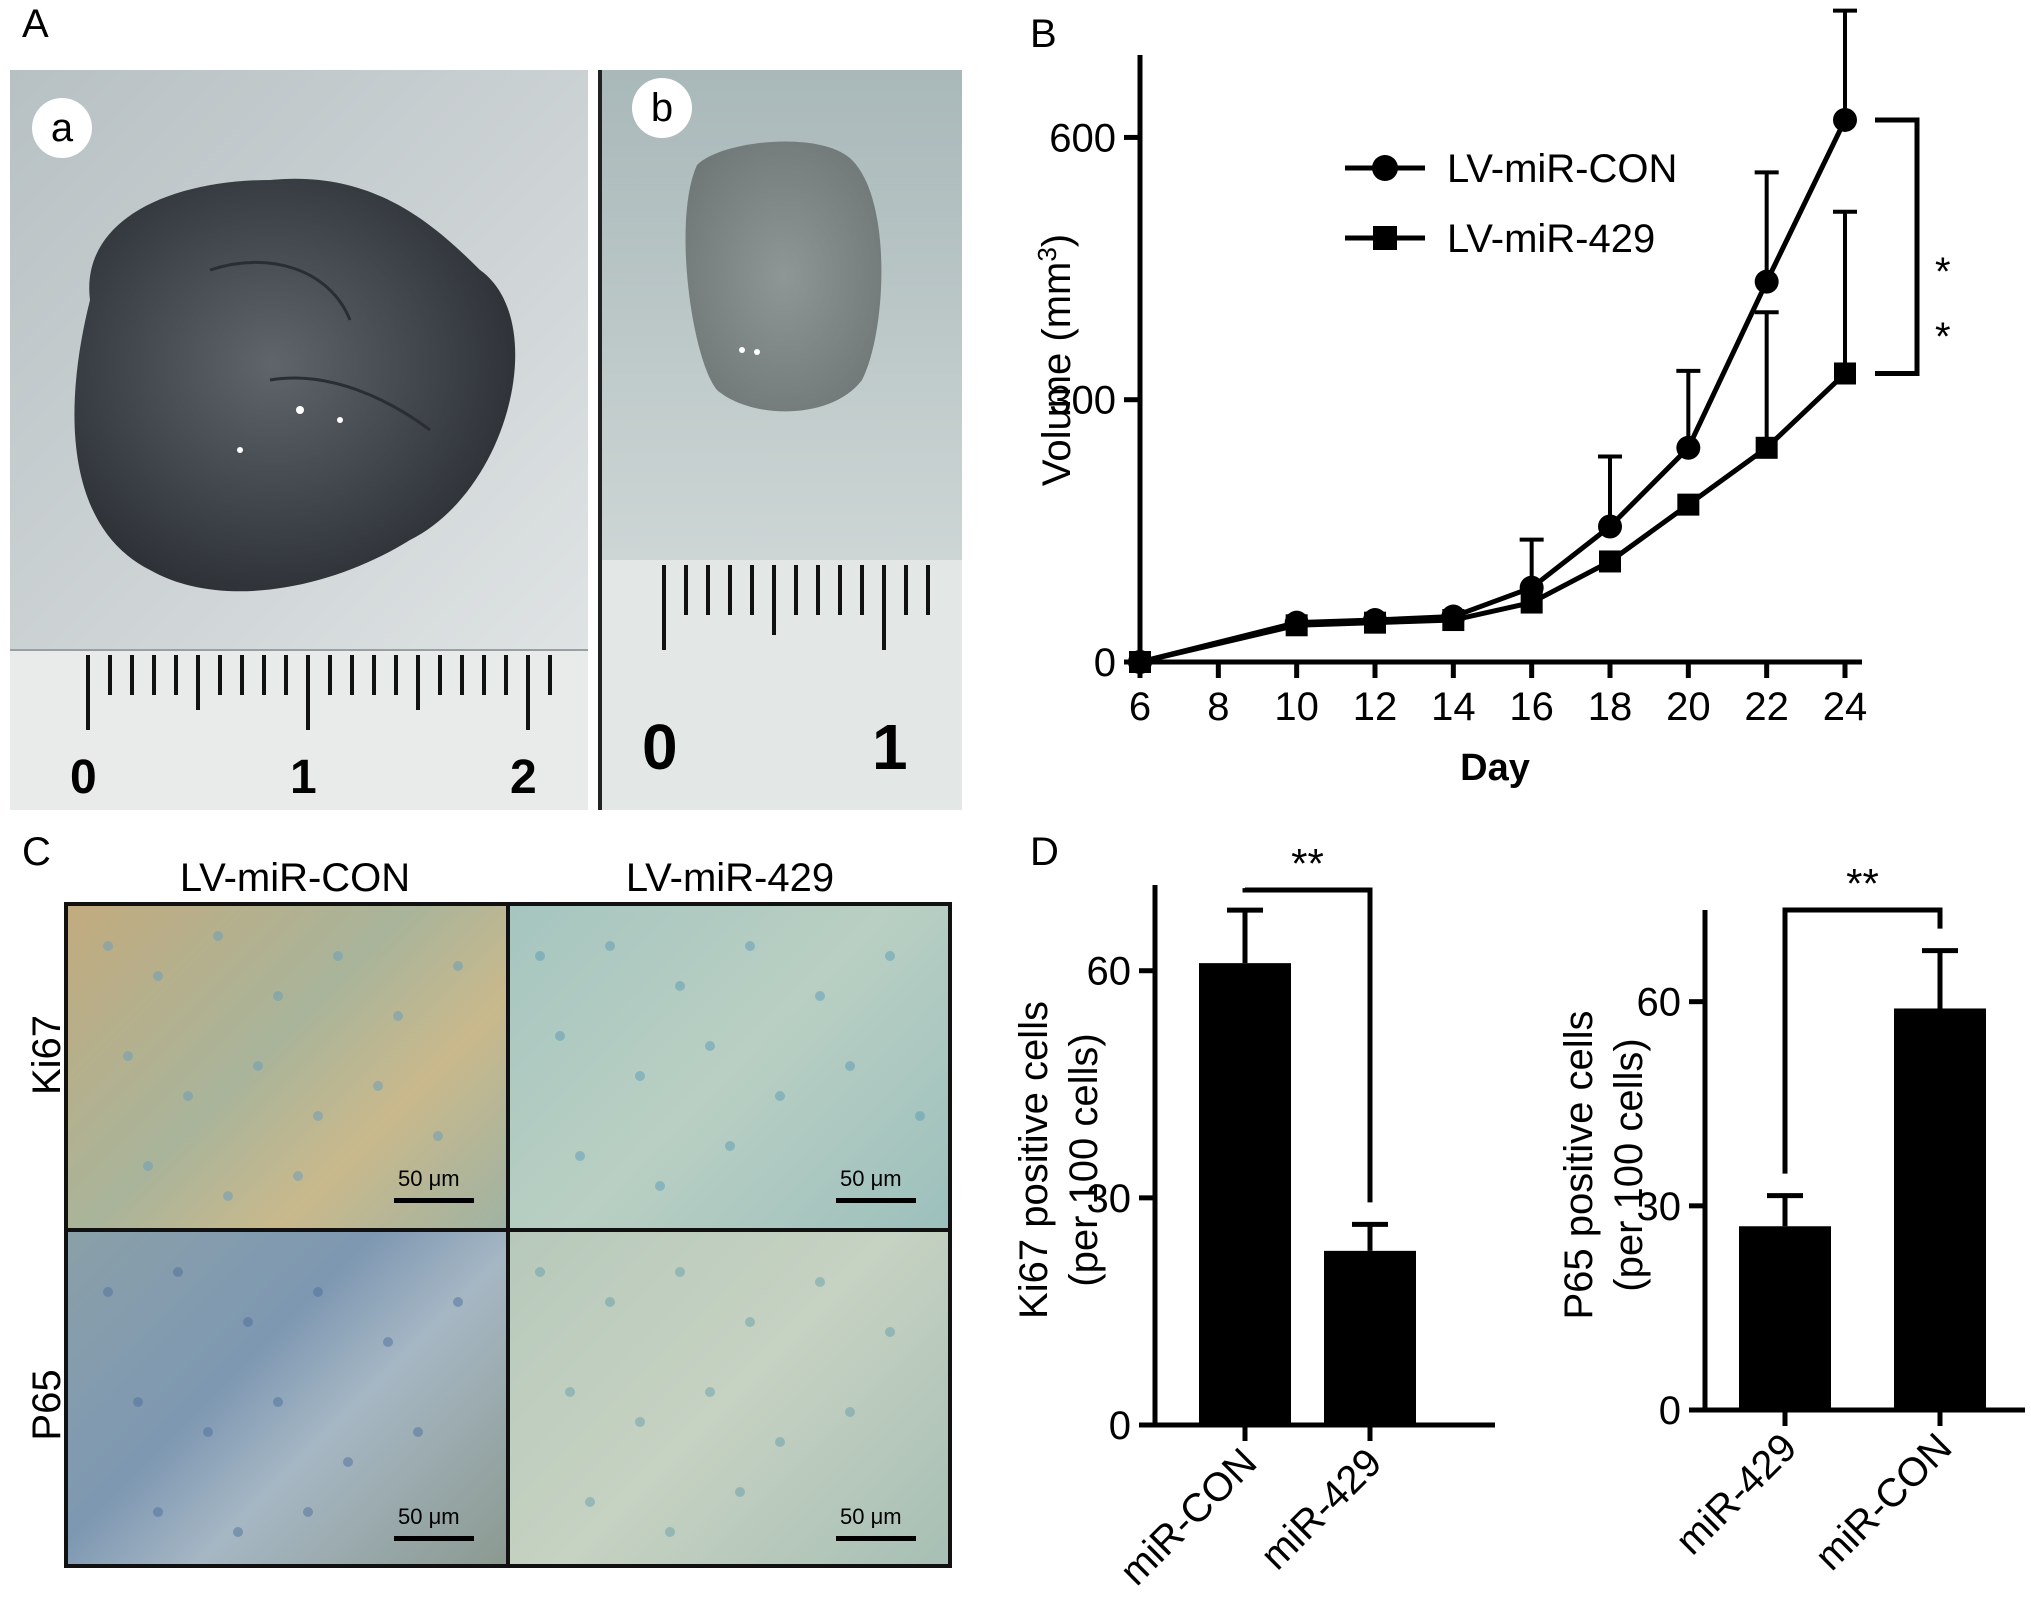  I want to click on chart-b-legend-label: LV-miR-CON, so click(1562, 169).